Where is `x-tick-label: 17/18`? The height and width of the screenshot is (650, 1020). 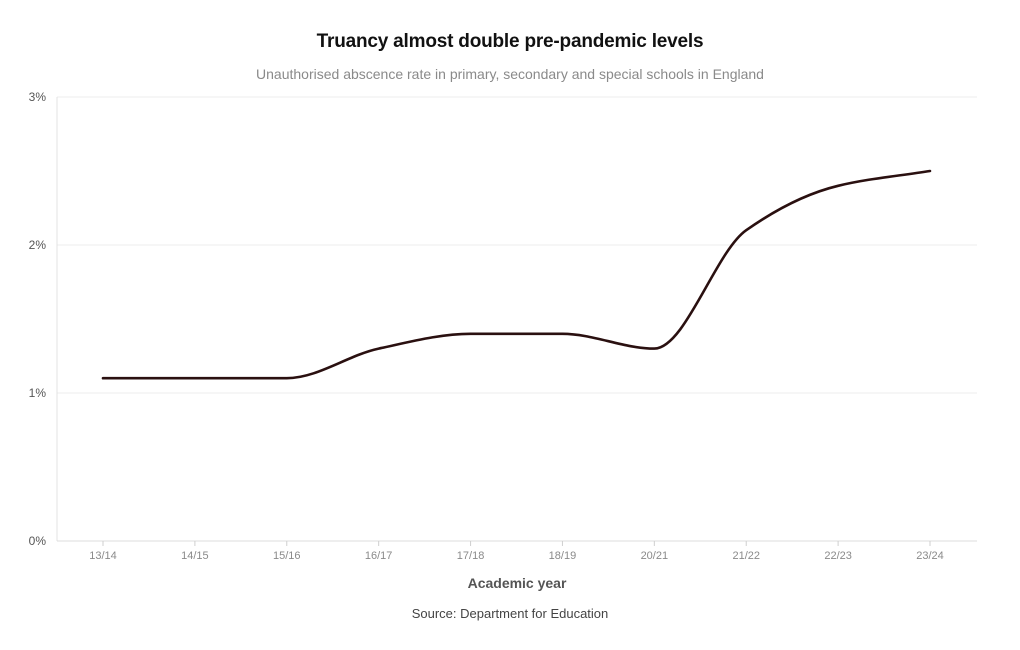
x-tick-label: 17/18 is located at coordinates (471, 556).